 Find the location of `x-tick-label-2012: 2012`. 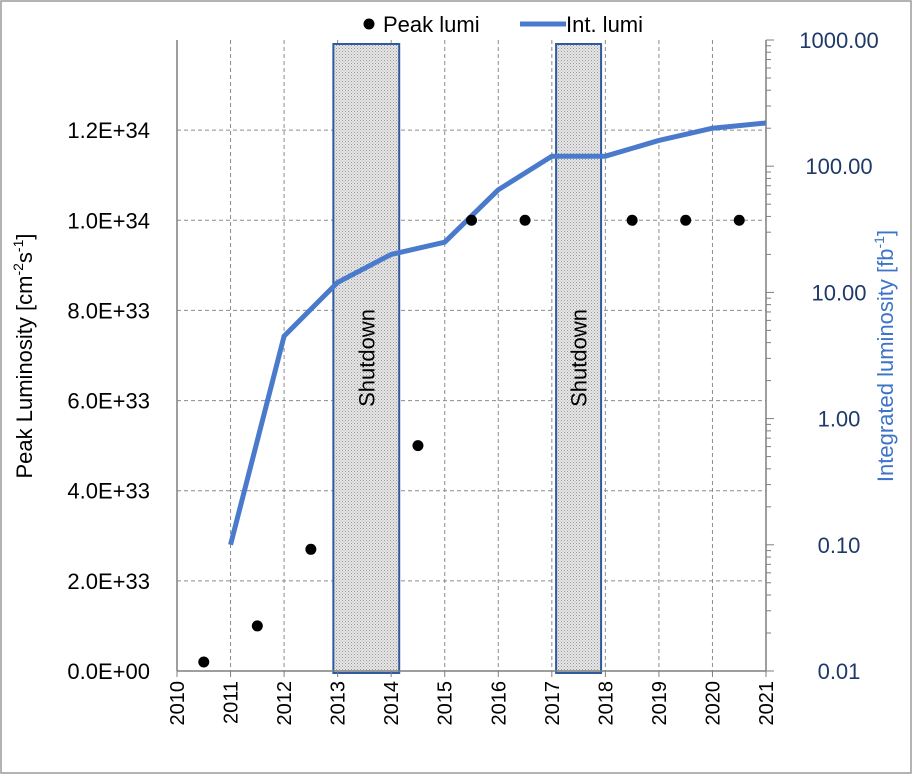

x-tick-label-2012: 2012 is located at coordinates (285, 703).